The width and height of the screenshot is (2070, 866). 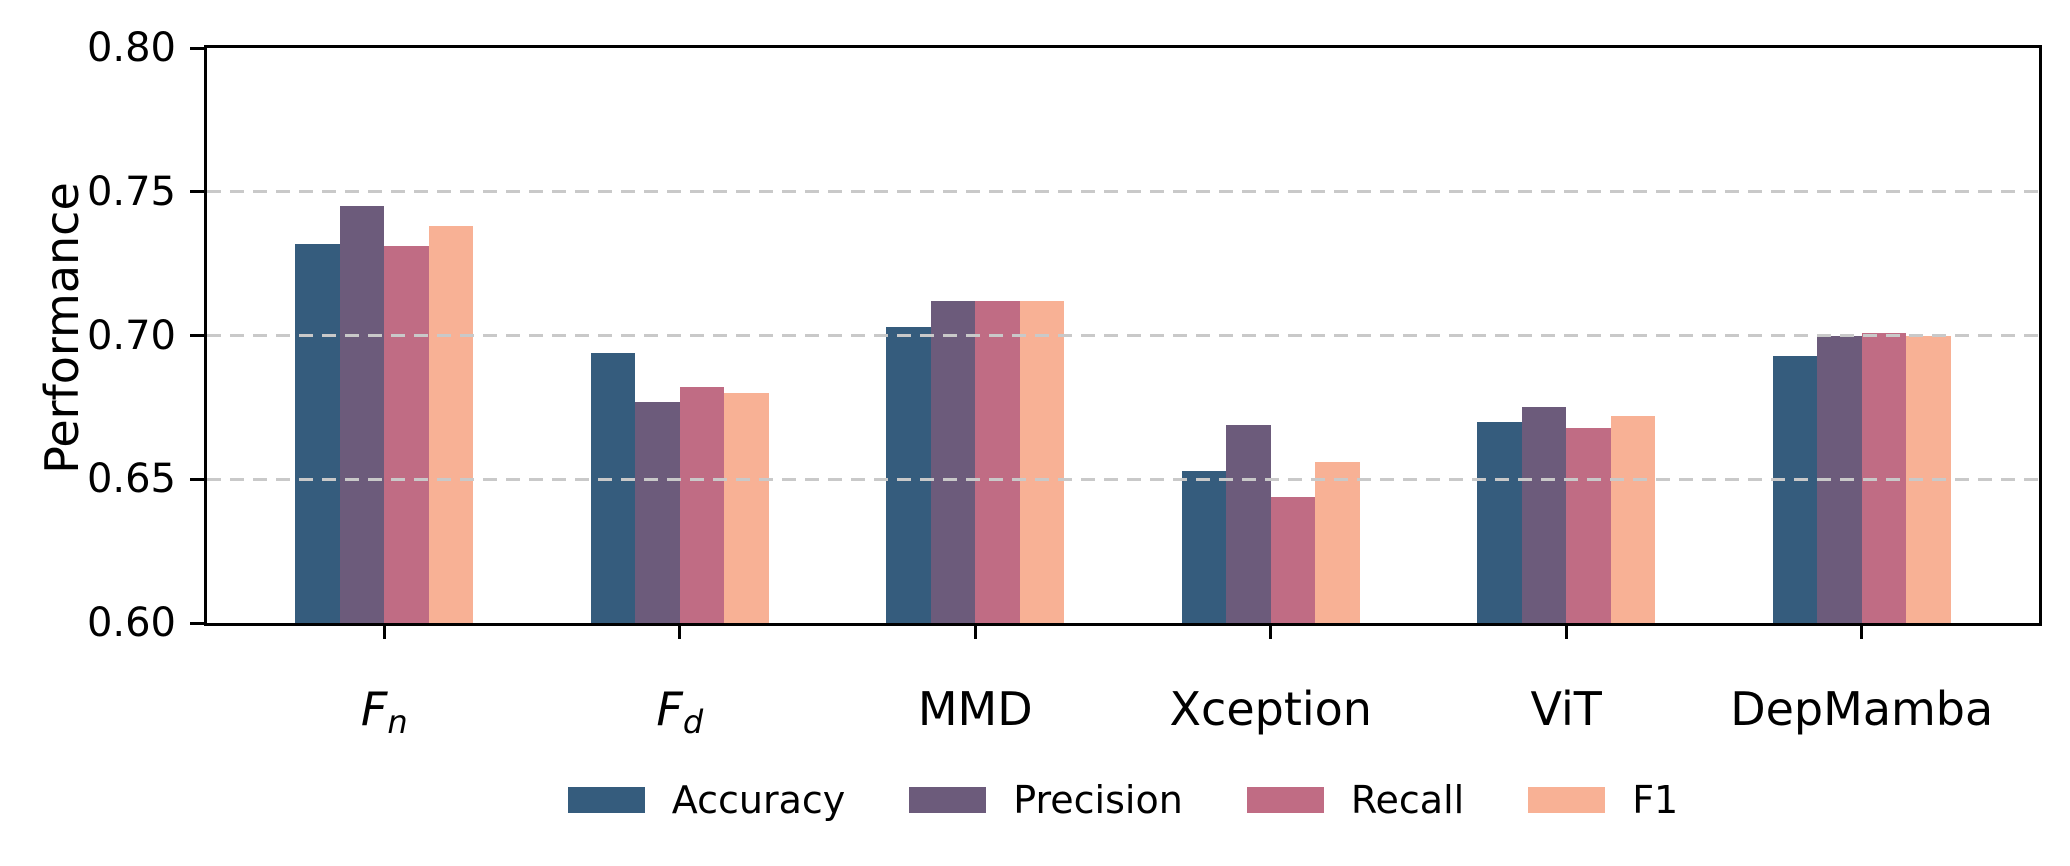 I want to click on bar-accuracy-depmamba, so click(x=1795, y=489).